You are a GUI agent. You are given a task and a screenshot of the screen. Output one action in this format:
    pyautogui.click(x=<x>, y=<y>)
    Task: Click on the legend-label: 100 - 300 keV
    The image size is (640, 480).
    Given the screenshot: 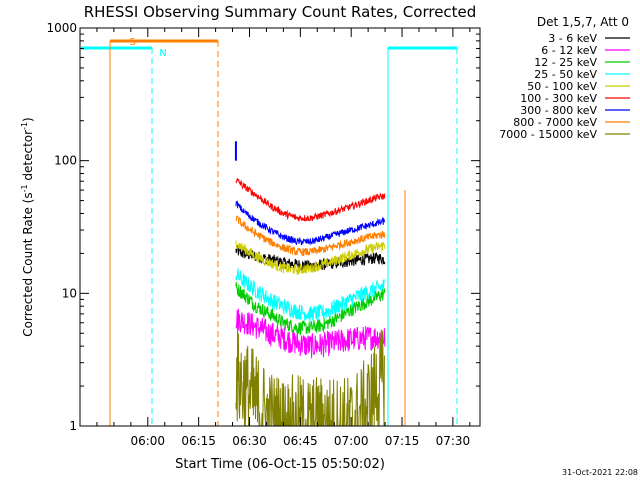 What is the action you would take?
    pyautogui.click(x=558, y=98)
    